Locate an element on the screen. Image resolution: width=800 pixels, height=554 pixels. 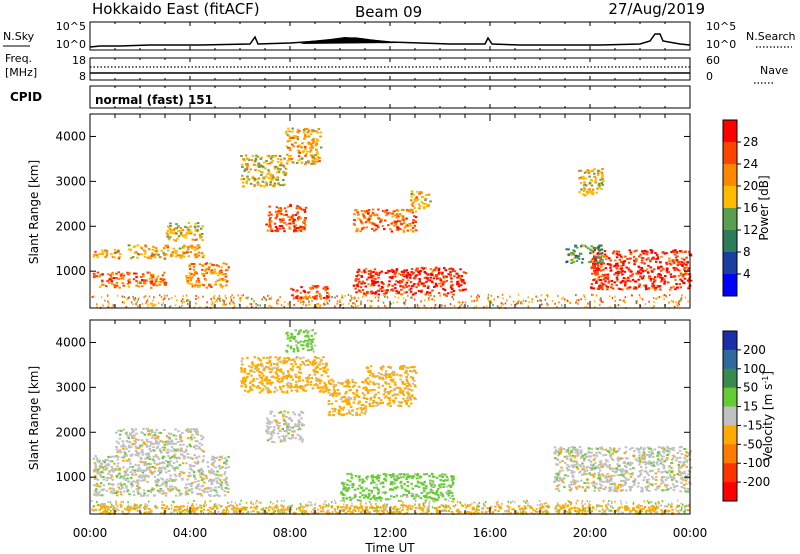
power-ylabel: Slant Range [km] is located at coordinates (34, 212).